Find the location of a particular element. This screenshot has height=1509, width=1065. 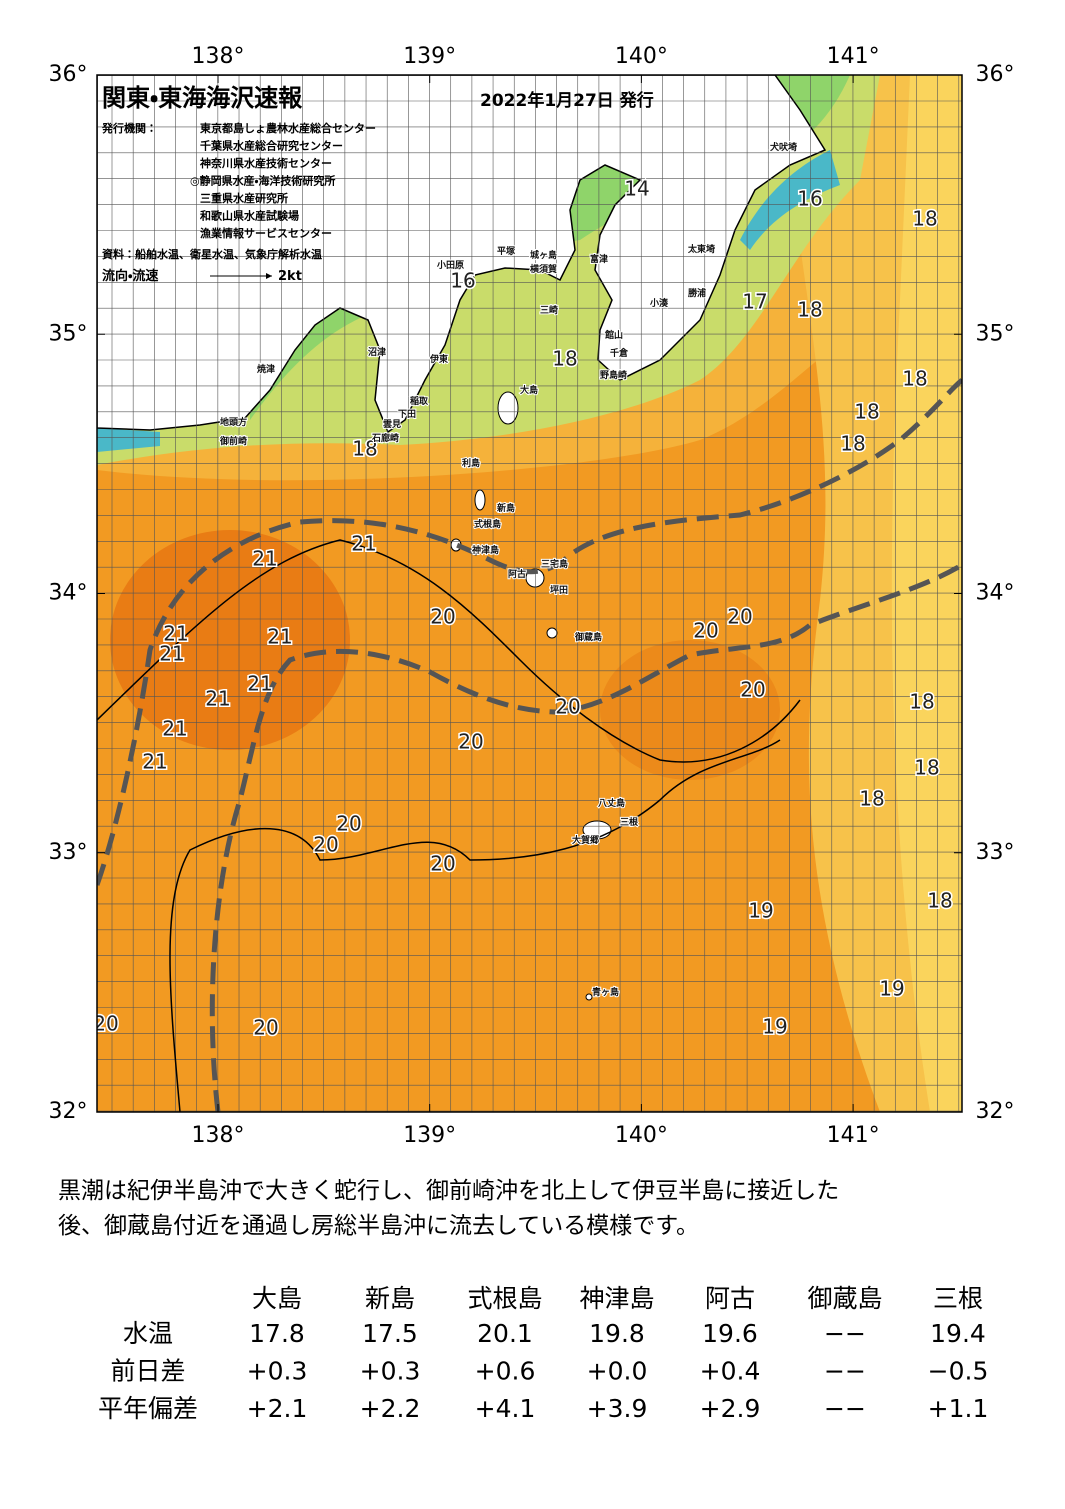

current-label: 流向・流速 is located at coordinates (130, 276).